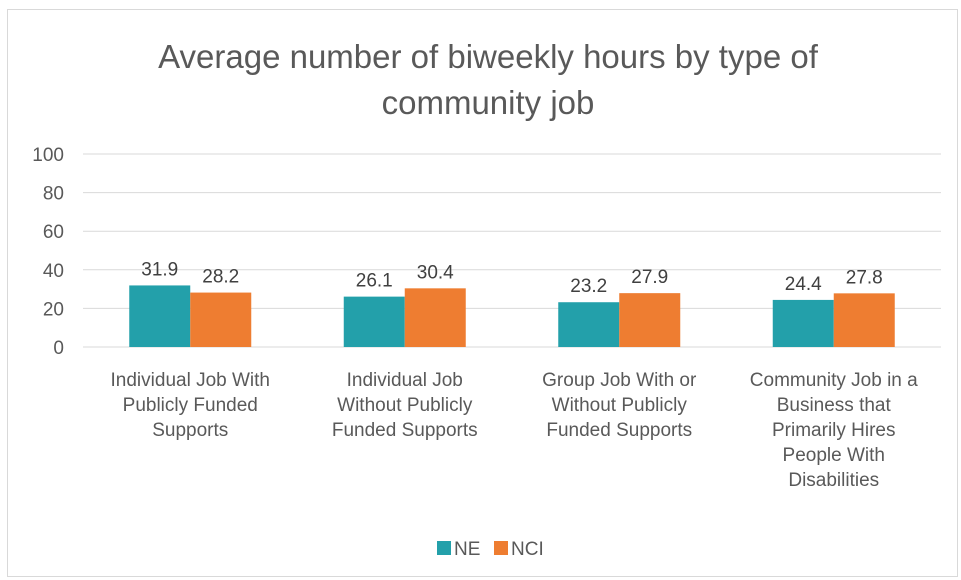  Describe the element at coordinates (488, 102) in the screenshot. I see `chart-title-line-2: community job` at that location.